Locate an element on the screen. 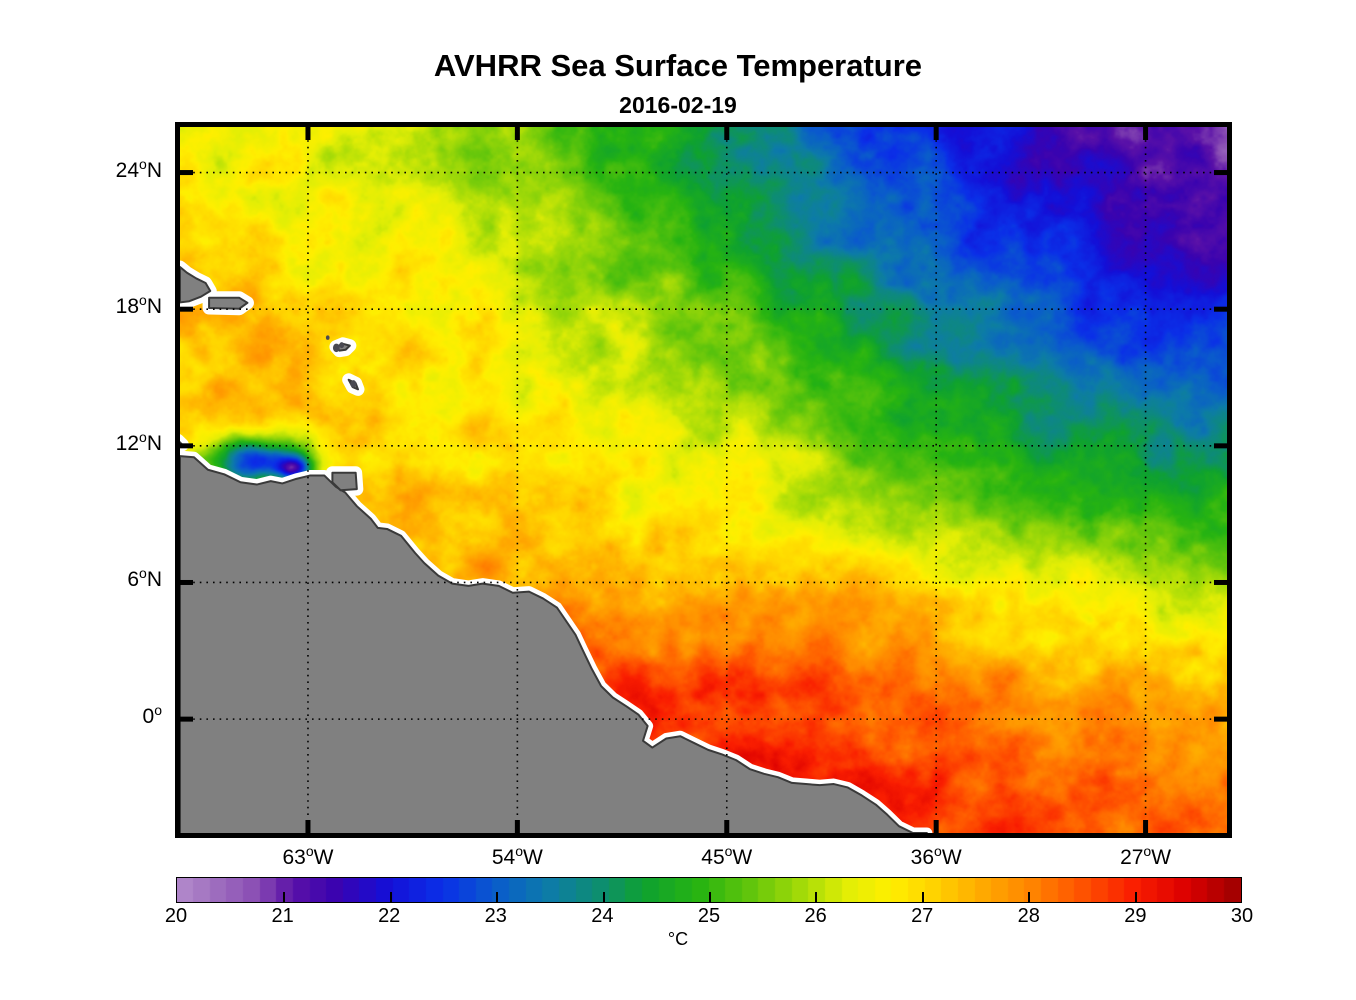 The image size is (1356, 1000). colorbar is located at coordinates (709, 890).